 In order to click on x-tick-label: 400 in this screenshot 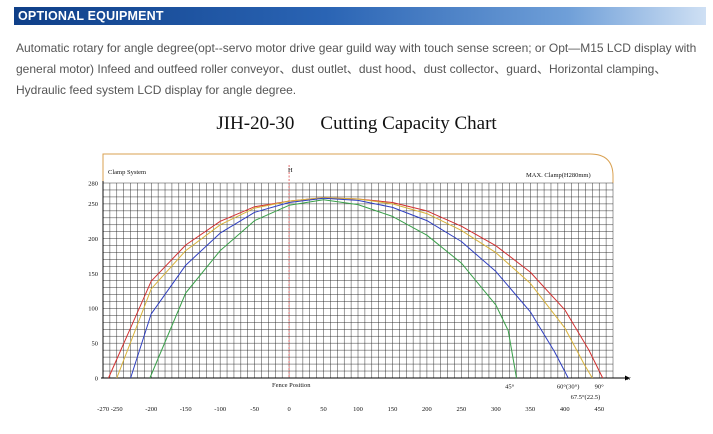, I will do `click(565, 409)`.